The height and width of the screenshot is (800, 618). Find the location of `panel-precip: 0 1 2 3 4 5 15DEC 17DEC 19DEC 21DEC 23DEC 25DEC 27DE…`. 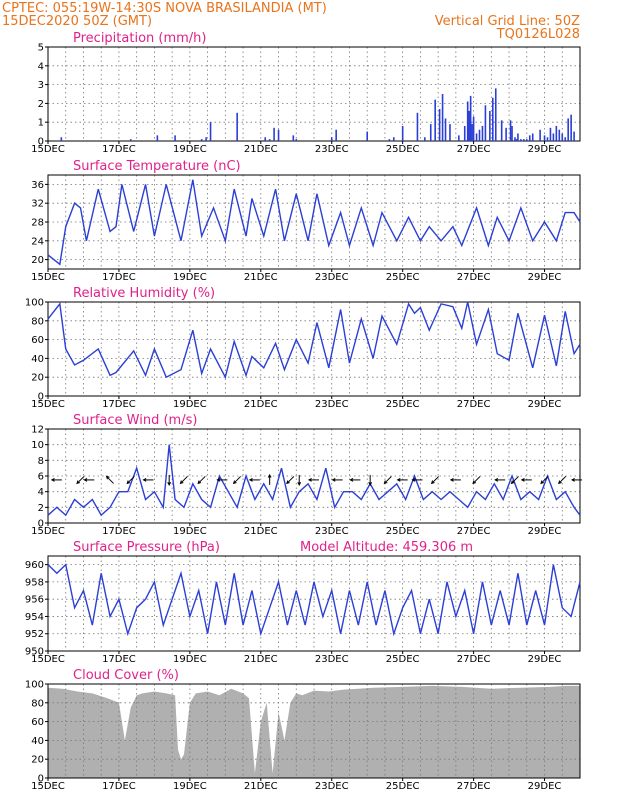

panel-precip: 0 1 2 3 4 5 15DEC 17DEC 19DEC 21DEC 23DEC 25DEC 27DE… is located at coordinates (306, 93).